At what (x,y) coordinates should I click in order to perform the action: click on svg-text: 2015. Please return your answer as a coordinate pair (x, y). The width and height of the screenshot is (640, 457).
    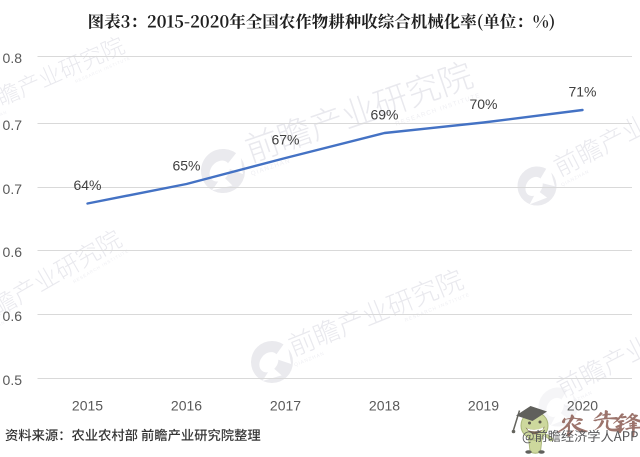
    Looking at the image, I should click on (87, 406).